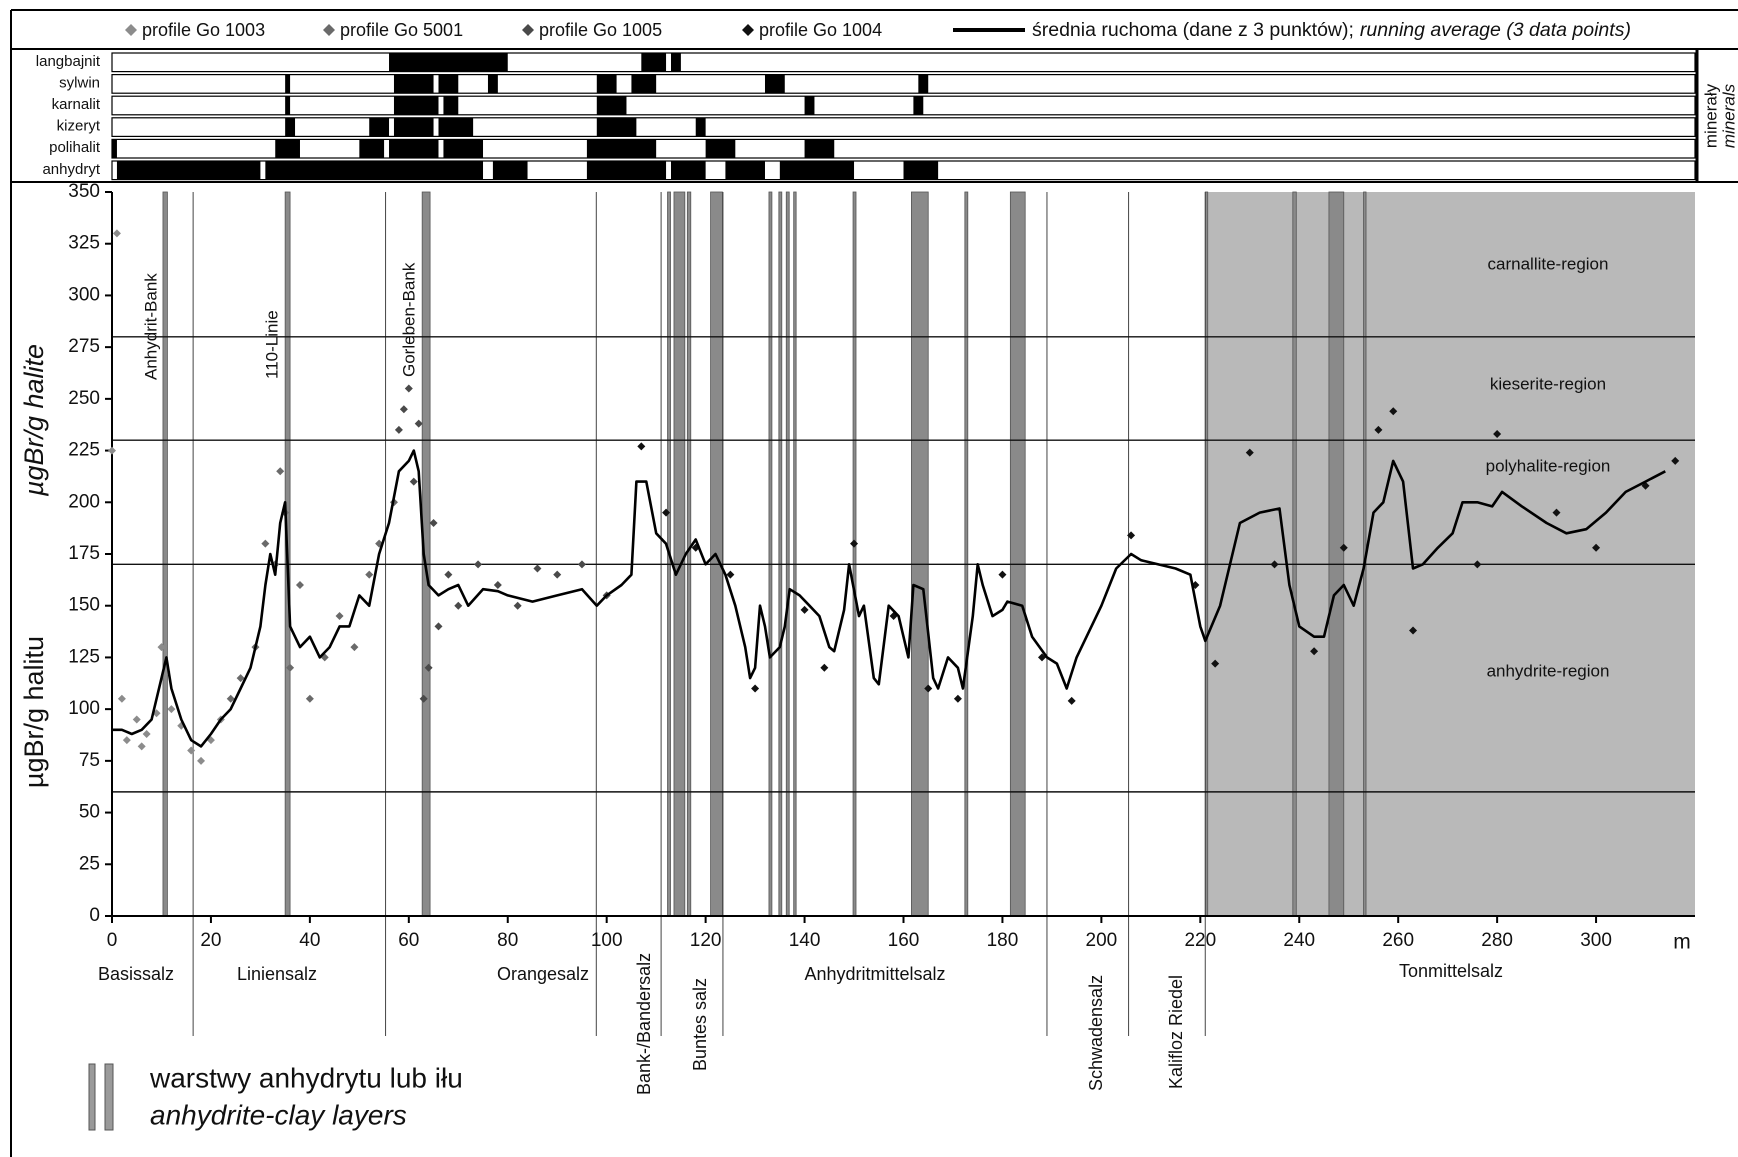  I want to click on x-tick-label: 60, so click(408, 940).